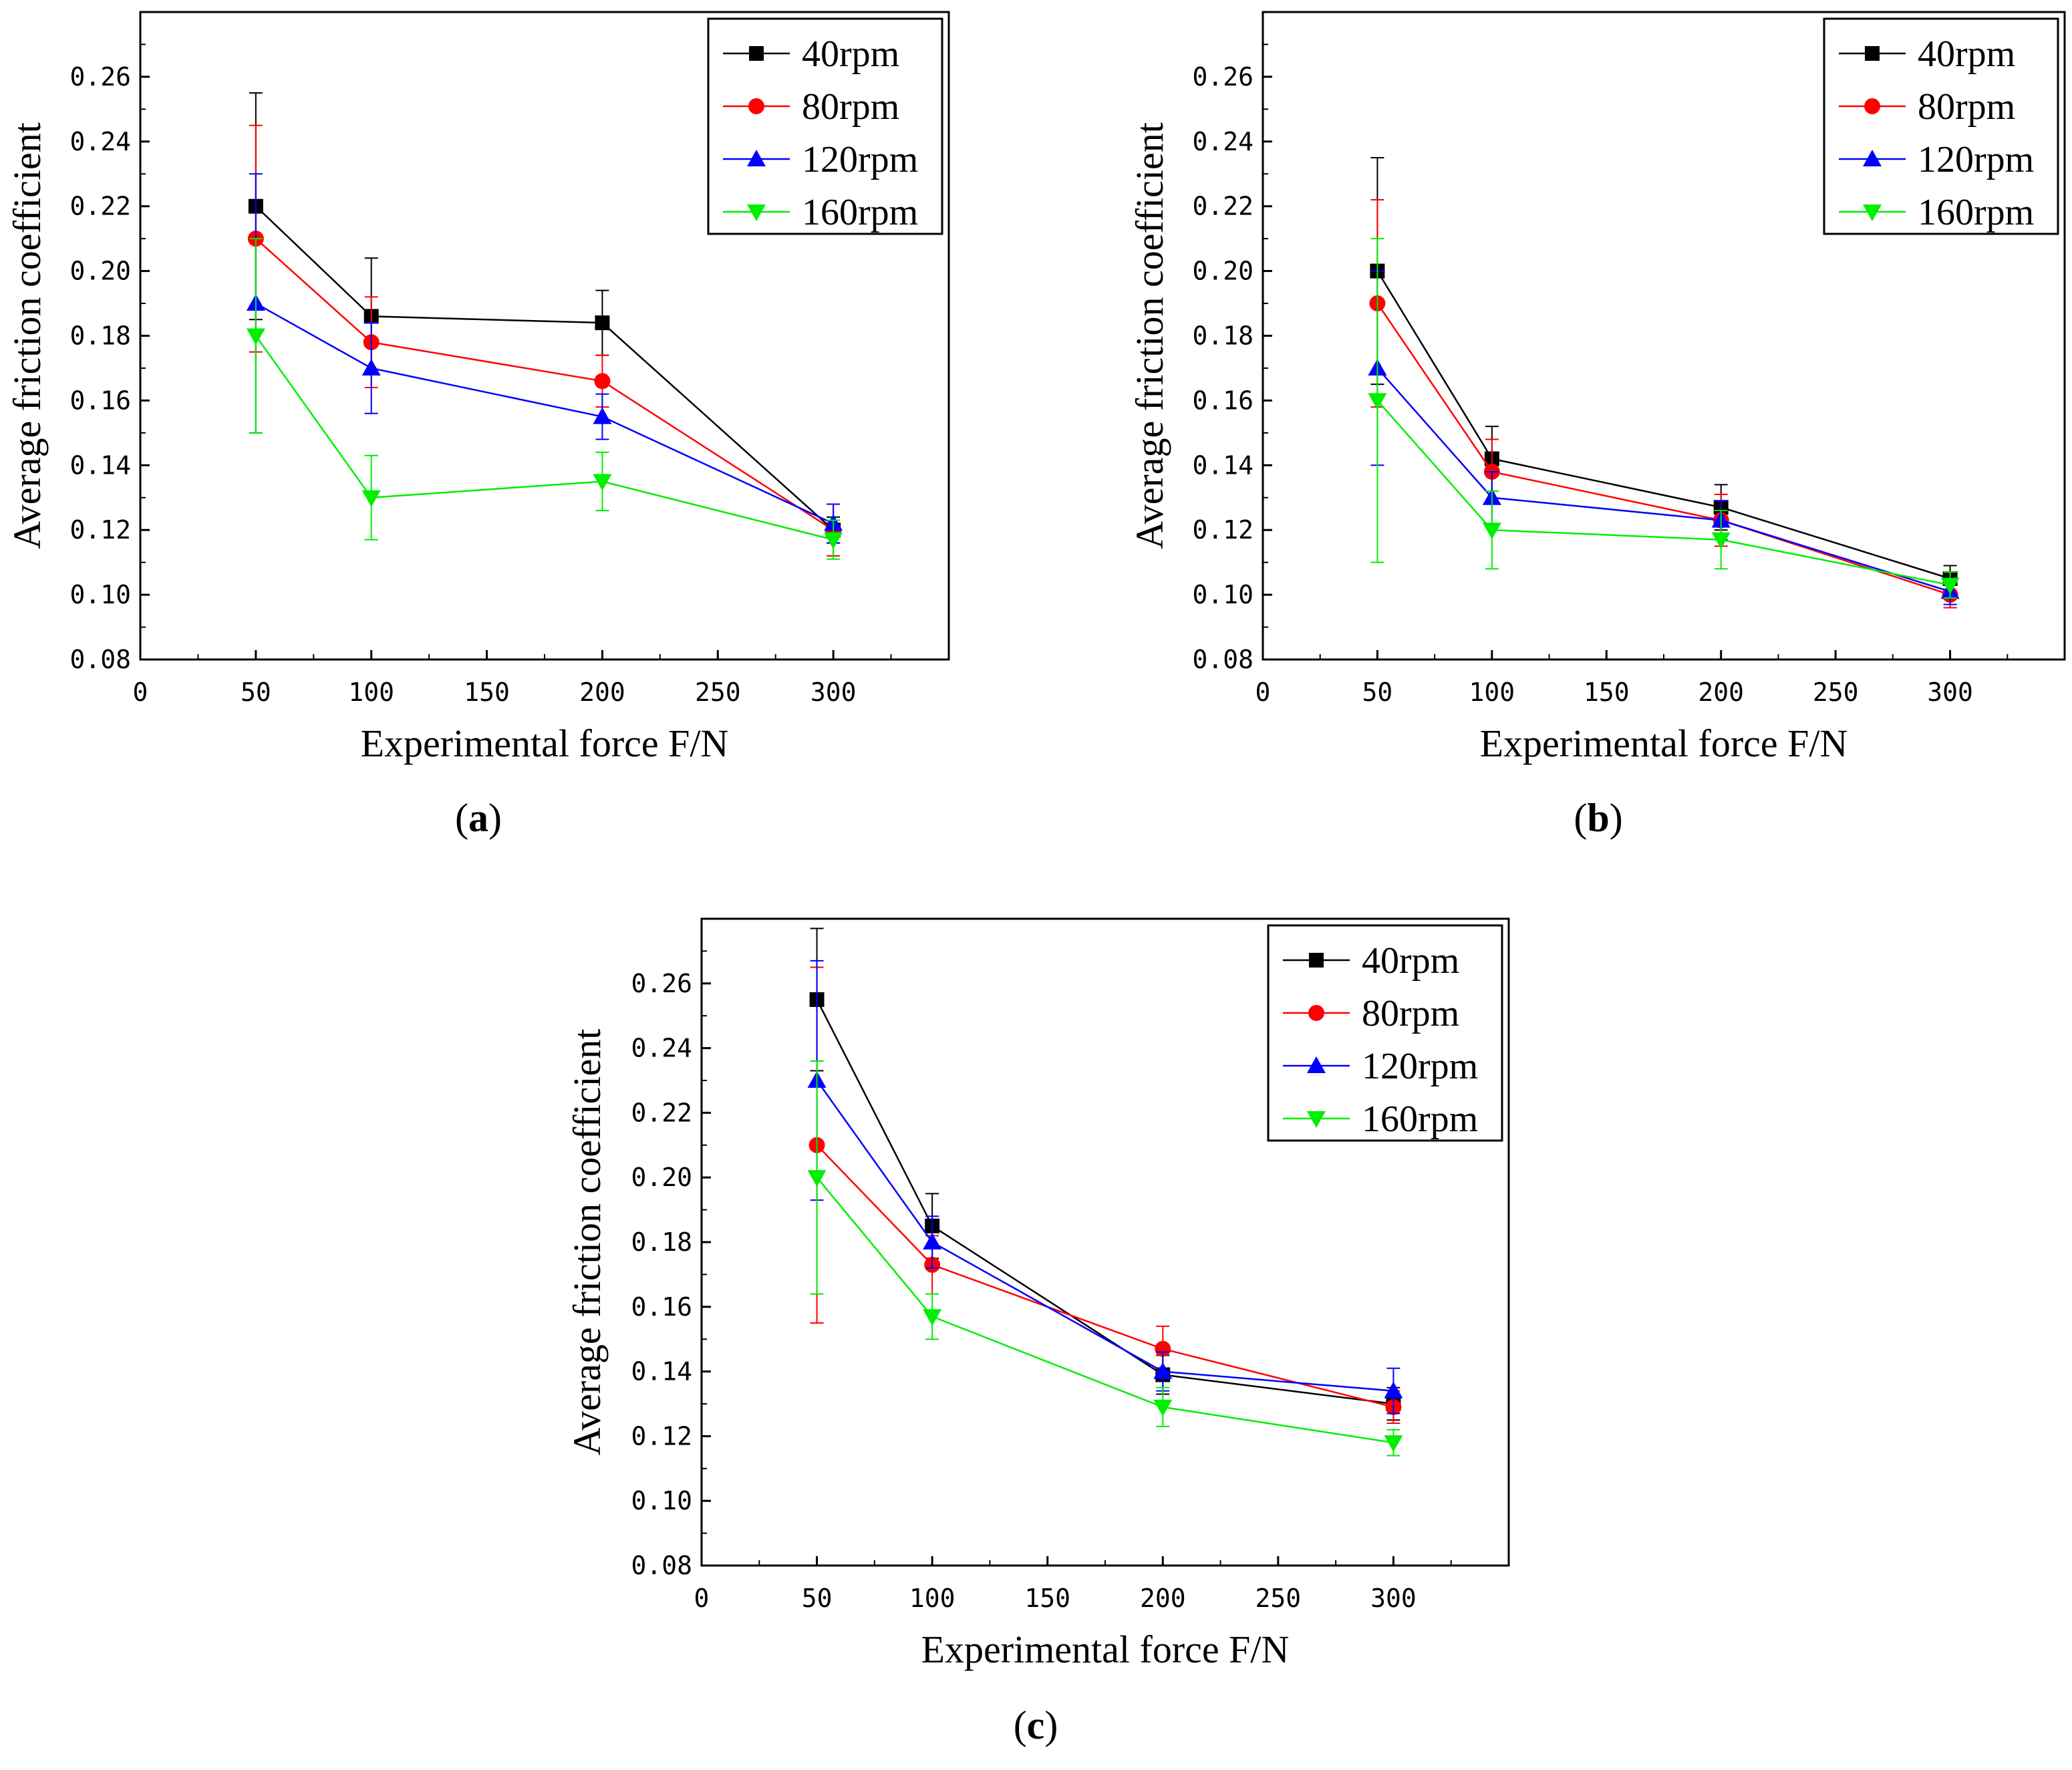 The width and height of the screenshot is (2072, 1770). I want to click on caption-letter: c, so click(1036, 1725).